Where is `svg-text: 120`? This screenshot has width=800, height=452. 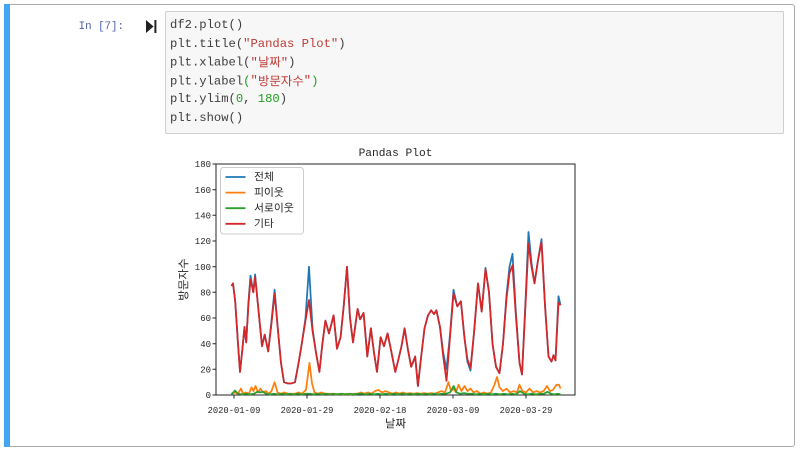
svg-text: 120 is located at coordinates (203, 242).